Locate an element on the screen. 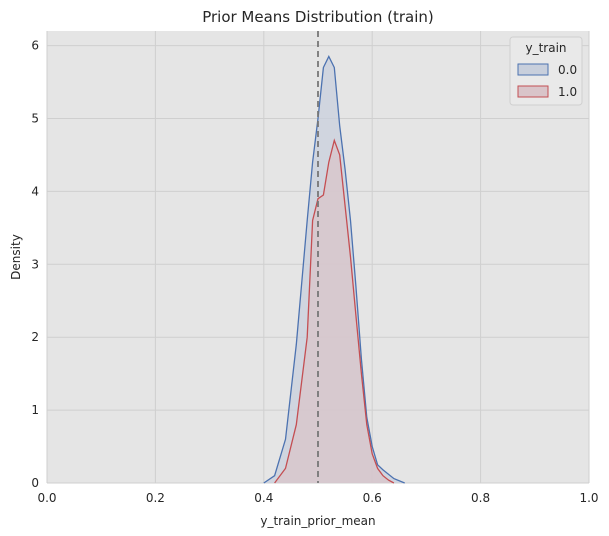  x-tick-label: 0.8 is located at coordinates (480, 498).